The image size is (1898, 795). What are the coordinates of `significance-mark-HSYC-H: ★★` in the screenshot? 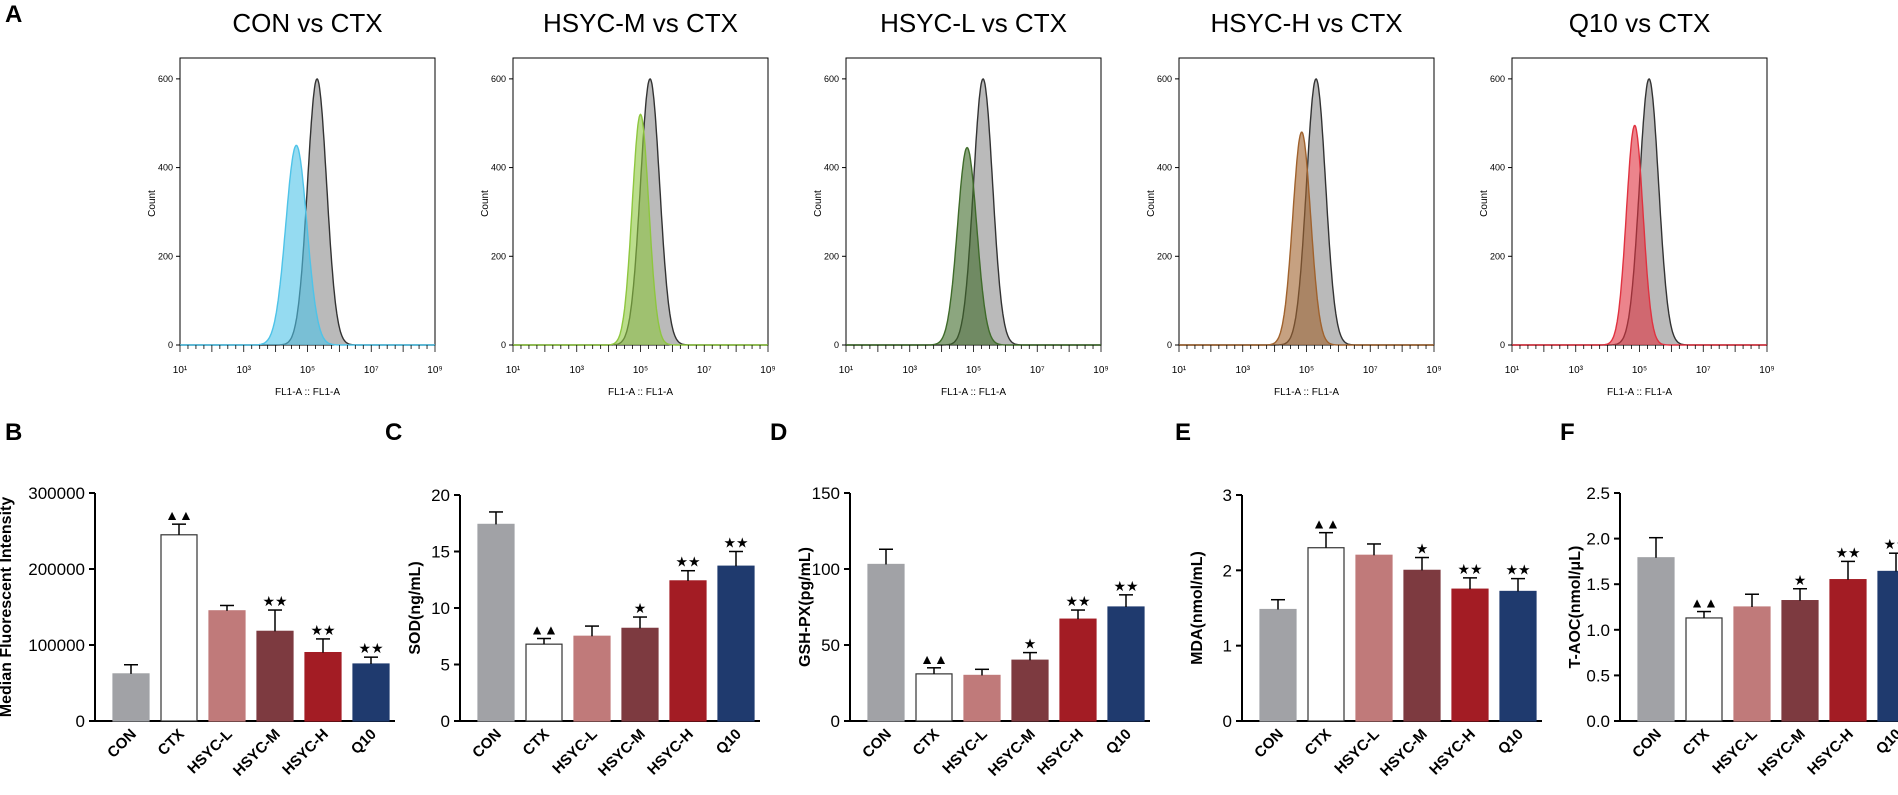 It's located at (1077, 601).